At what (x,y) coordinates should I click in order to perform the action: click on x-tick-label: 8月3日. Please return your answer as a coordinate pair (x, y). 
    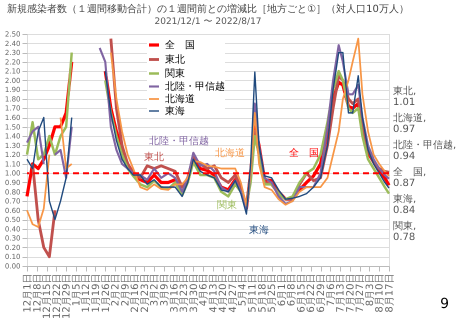
    Looking at the image, I should click on (370, 290).